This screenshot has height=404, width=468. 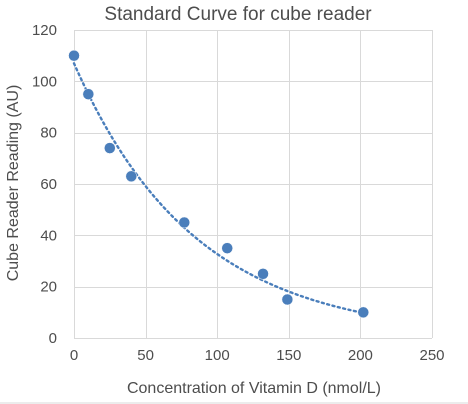 What do you see at coordinates (257, 355) in the screenshot?
I see `x-tick-labels: 0 50 100 150 200 250` at bounding box center [257, 355].